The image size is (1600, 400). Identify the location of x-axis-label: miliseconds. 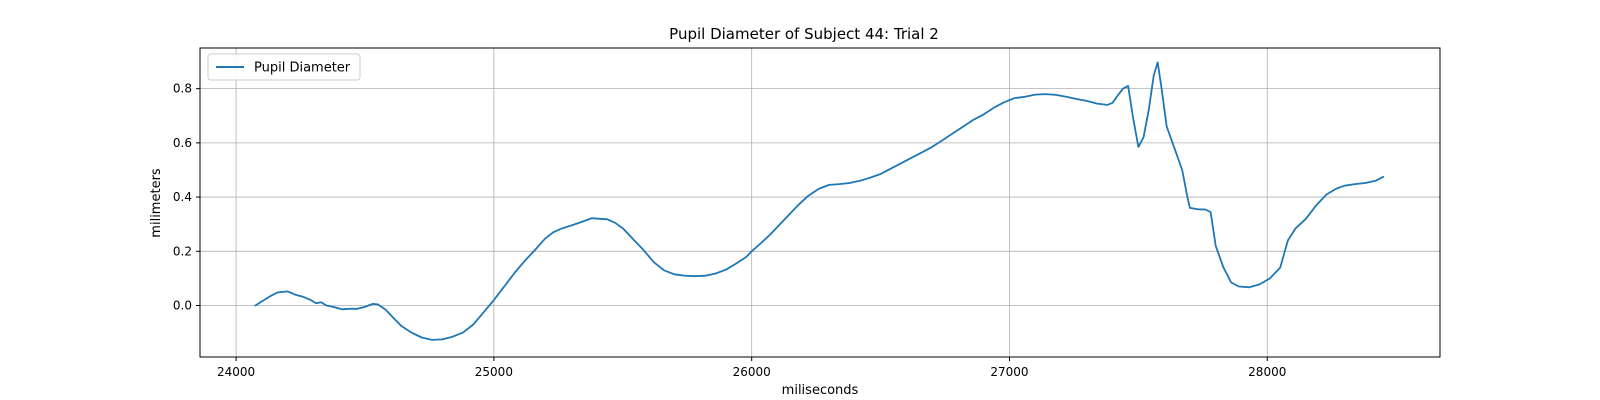
(820, 390).